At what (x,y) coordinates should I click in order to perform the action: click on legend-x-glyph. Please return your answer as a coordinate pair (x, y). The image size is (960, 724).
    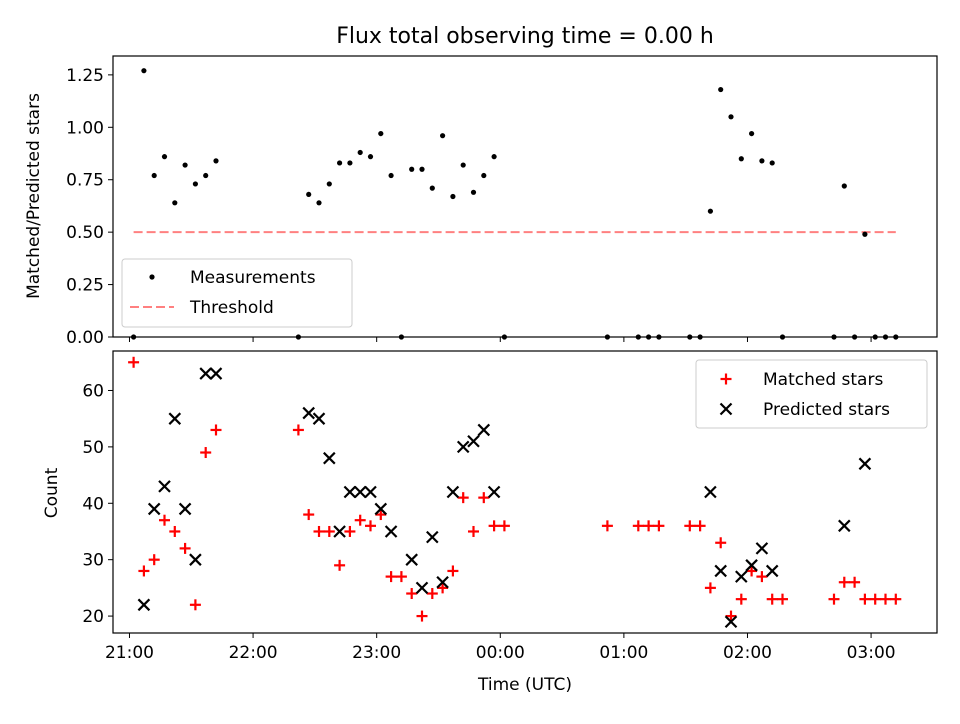
    Looking at the image, I should click on (726, 409).